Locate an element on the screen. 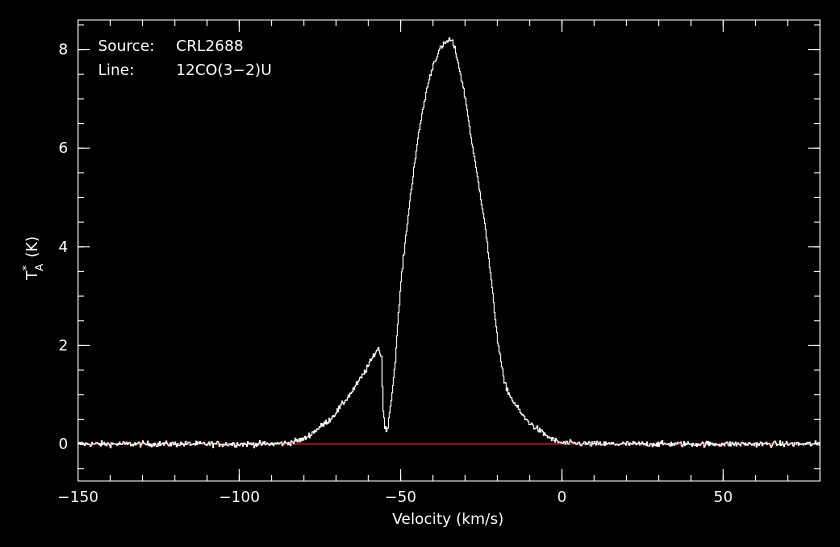 The height and width of the screenshot is (547, 840). x-tick-label: 50 is located at coordinates (723, 497).